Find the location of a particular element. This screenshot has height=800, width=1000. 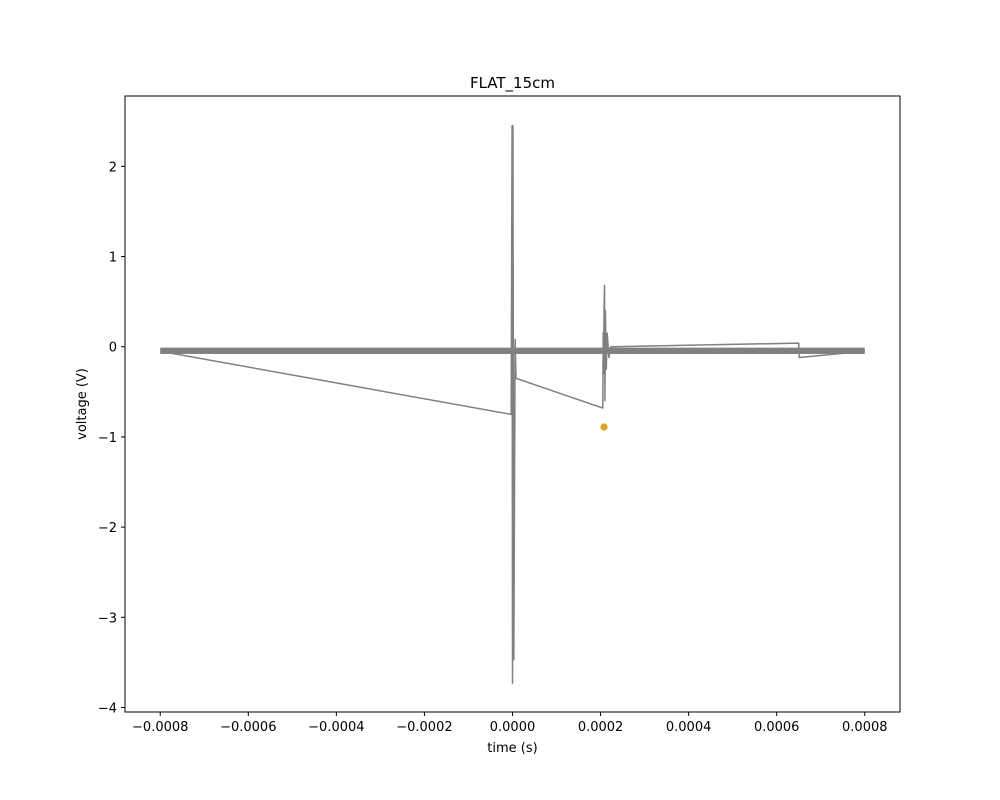

x-tick-label: 0.0000 is located at coordinates (513, 727).